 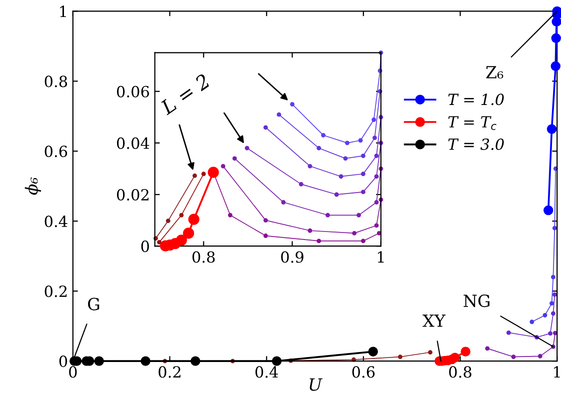 What do you see at coordinates (133, 143) in the screenshot?
I see `y-tick-label: 0.04` at bounding box center [133, 143].